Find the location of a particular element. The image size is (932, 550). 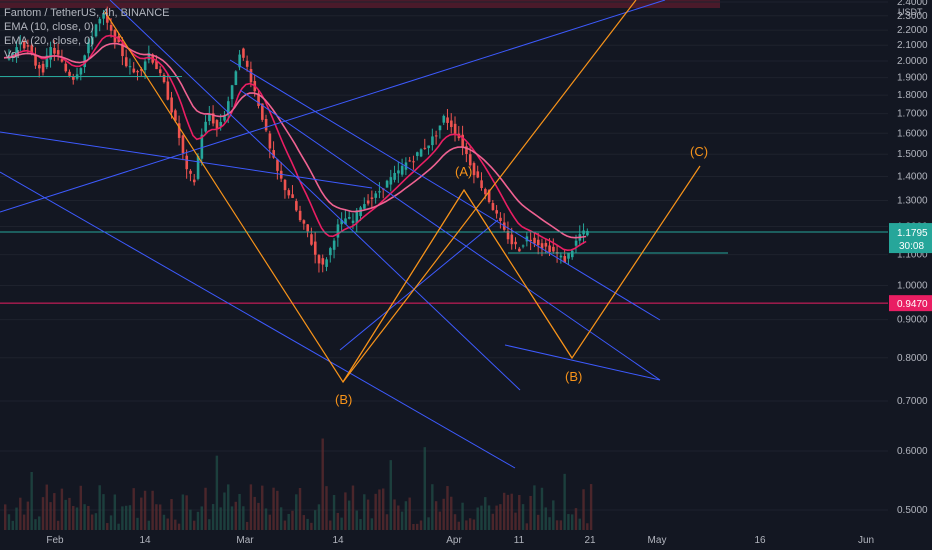

currency-label: USDT is located at coordinates (910, 12).